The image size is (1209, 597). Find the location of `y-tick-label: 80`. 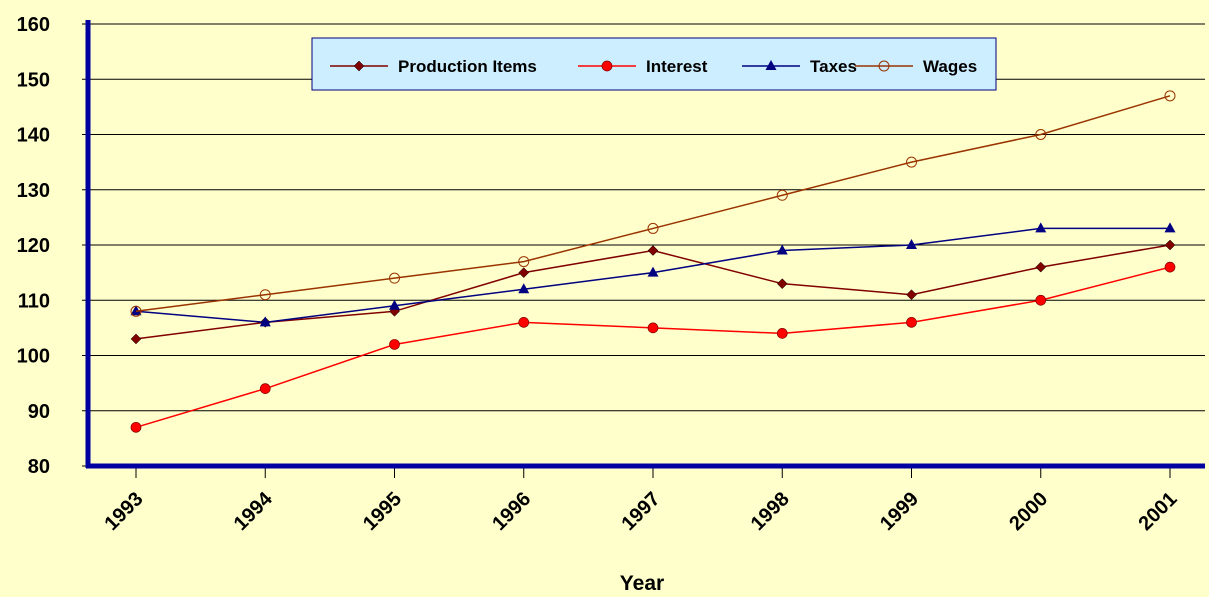

y-tick-label: 80 is located at coordinates (39, 467).